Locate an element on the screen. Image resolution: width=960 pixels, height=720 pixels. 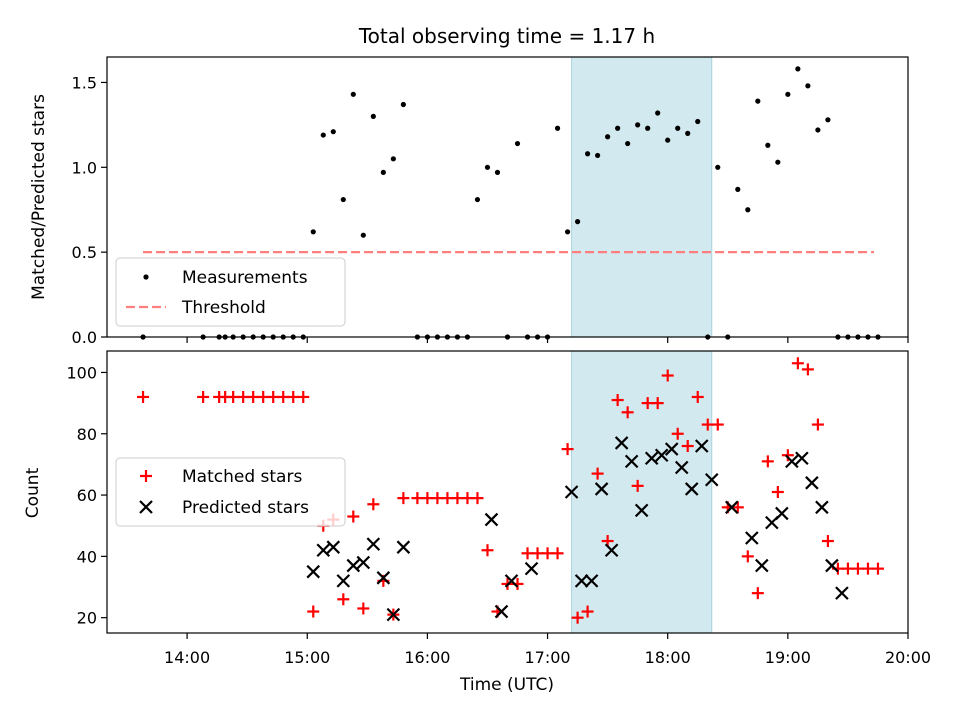
bottom-y-tick-label: 60 is located at coordinates (87, 495).